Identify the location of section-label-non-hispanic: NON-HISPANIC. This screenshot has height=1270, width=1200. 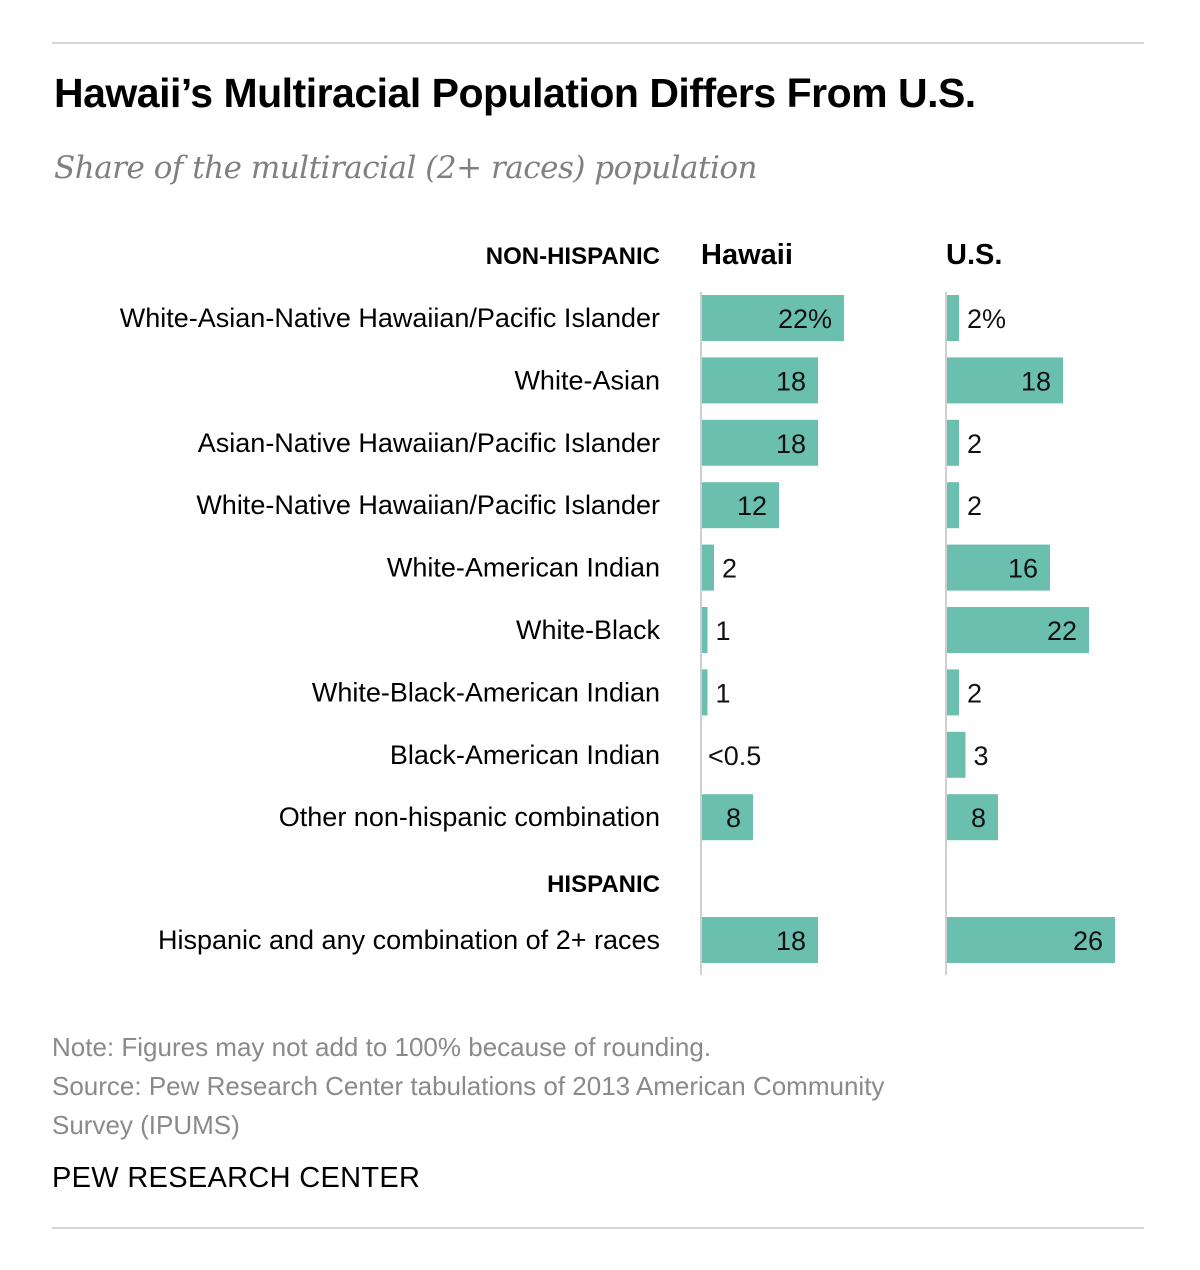
(573, 256).